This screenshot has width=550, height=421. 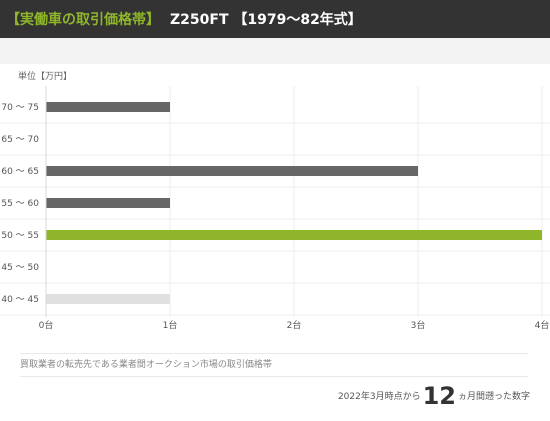 What do you see at coordinates (274, 365) in the screenshot?
I see `chart-note: 買取業者の転売先である業者間オークション市場の取引価格帯` at bounding box center [274, 365].